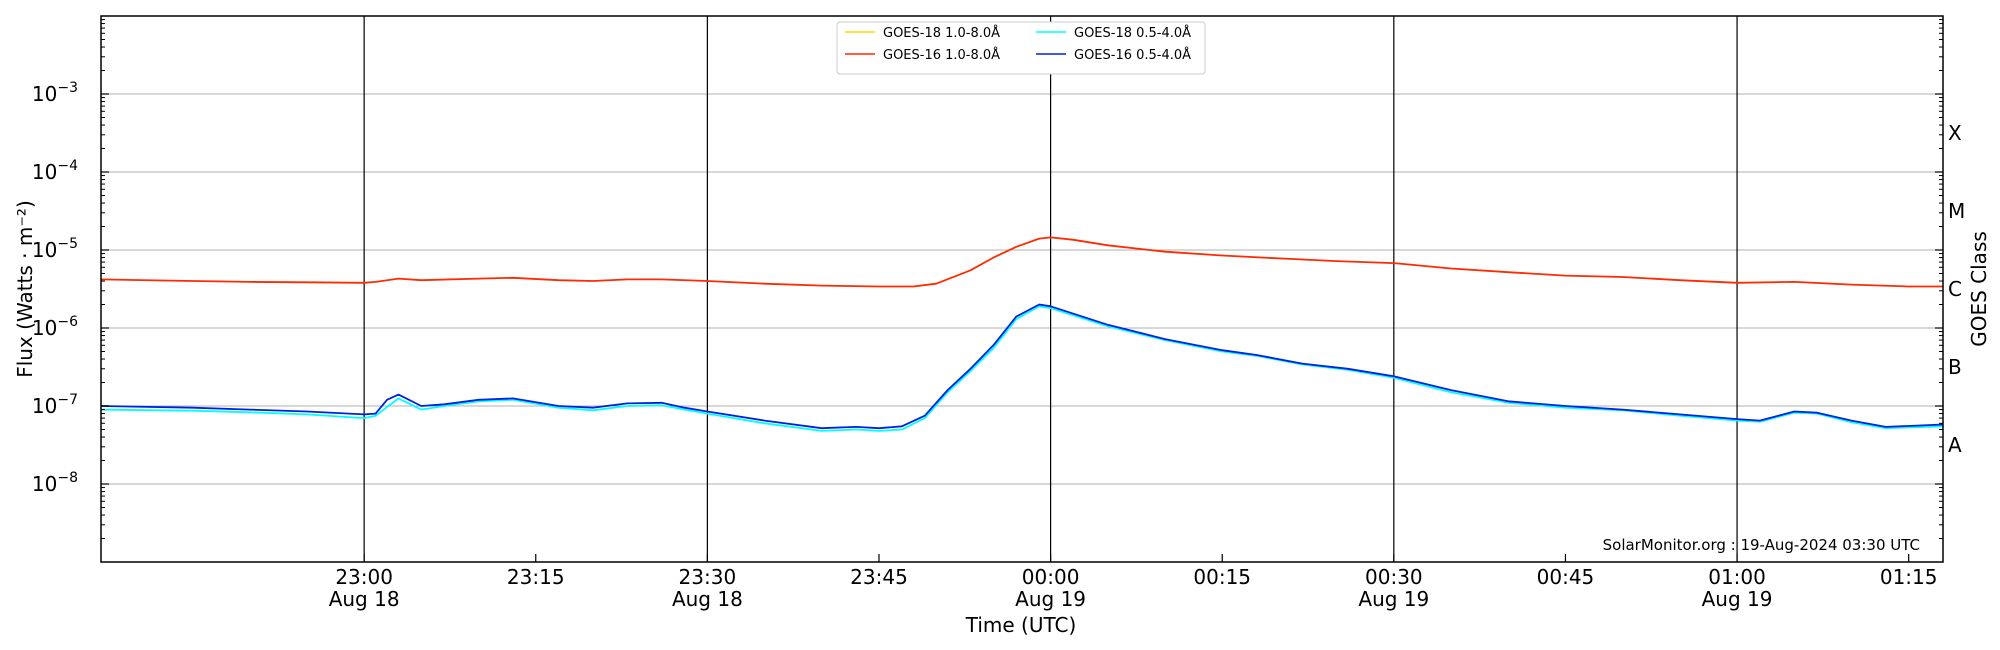 The width and height of the screenshot is (2000, 650). I want to click on x-tick-label: 23:00, so click(364, 577).